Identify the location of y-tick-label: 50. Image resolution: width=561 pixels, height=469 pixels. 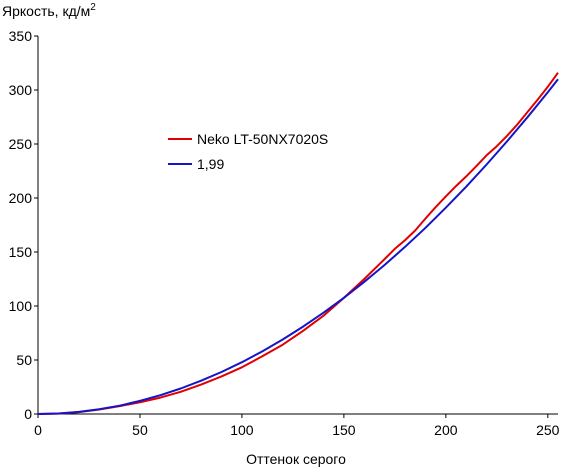
(24, 360).